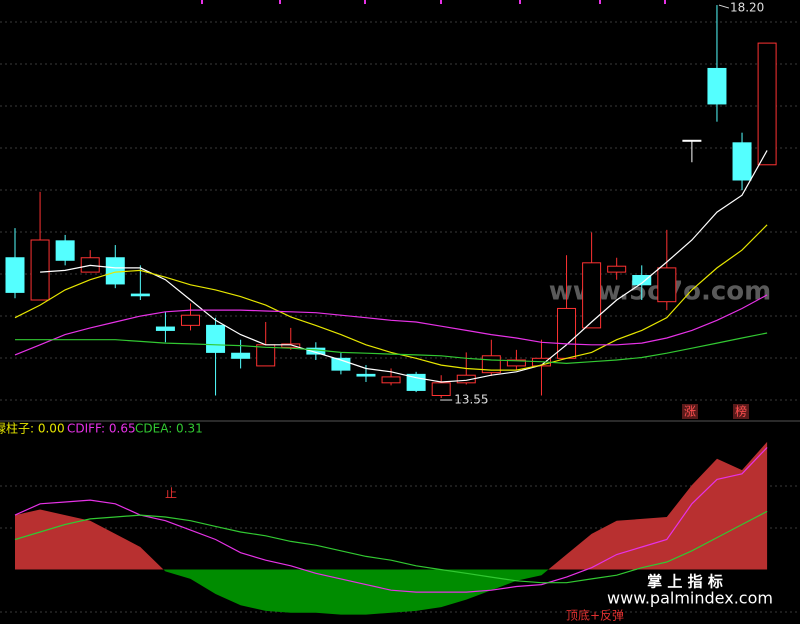  What do you see at coordinates (471, 400) in the screenshot?
I see `low-label: 13.55` at bounding box center [471, 400].